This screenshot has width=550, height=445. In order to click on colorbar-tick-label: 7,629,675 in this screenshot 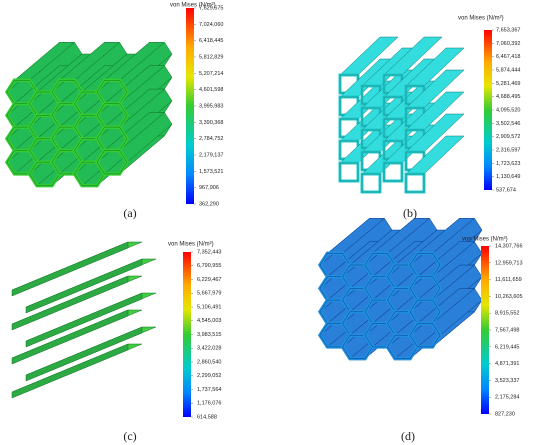, I will do `click(211, 8)`.